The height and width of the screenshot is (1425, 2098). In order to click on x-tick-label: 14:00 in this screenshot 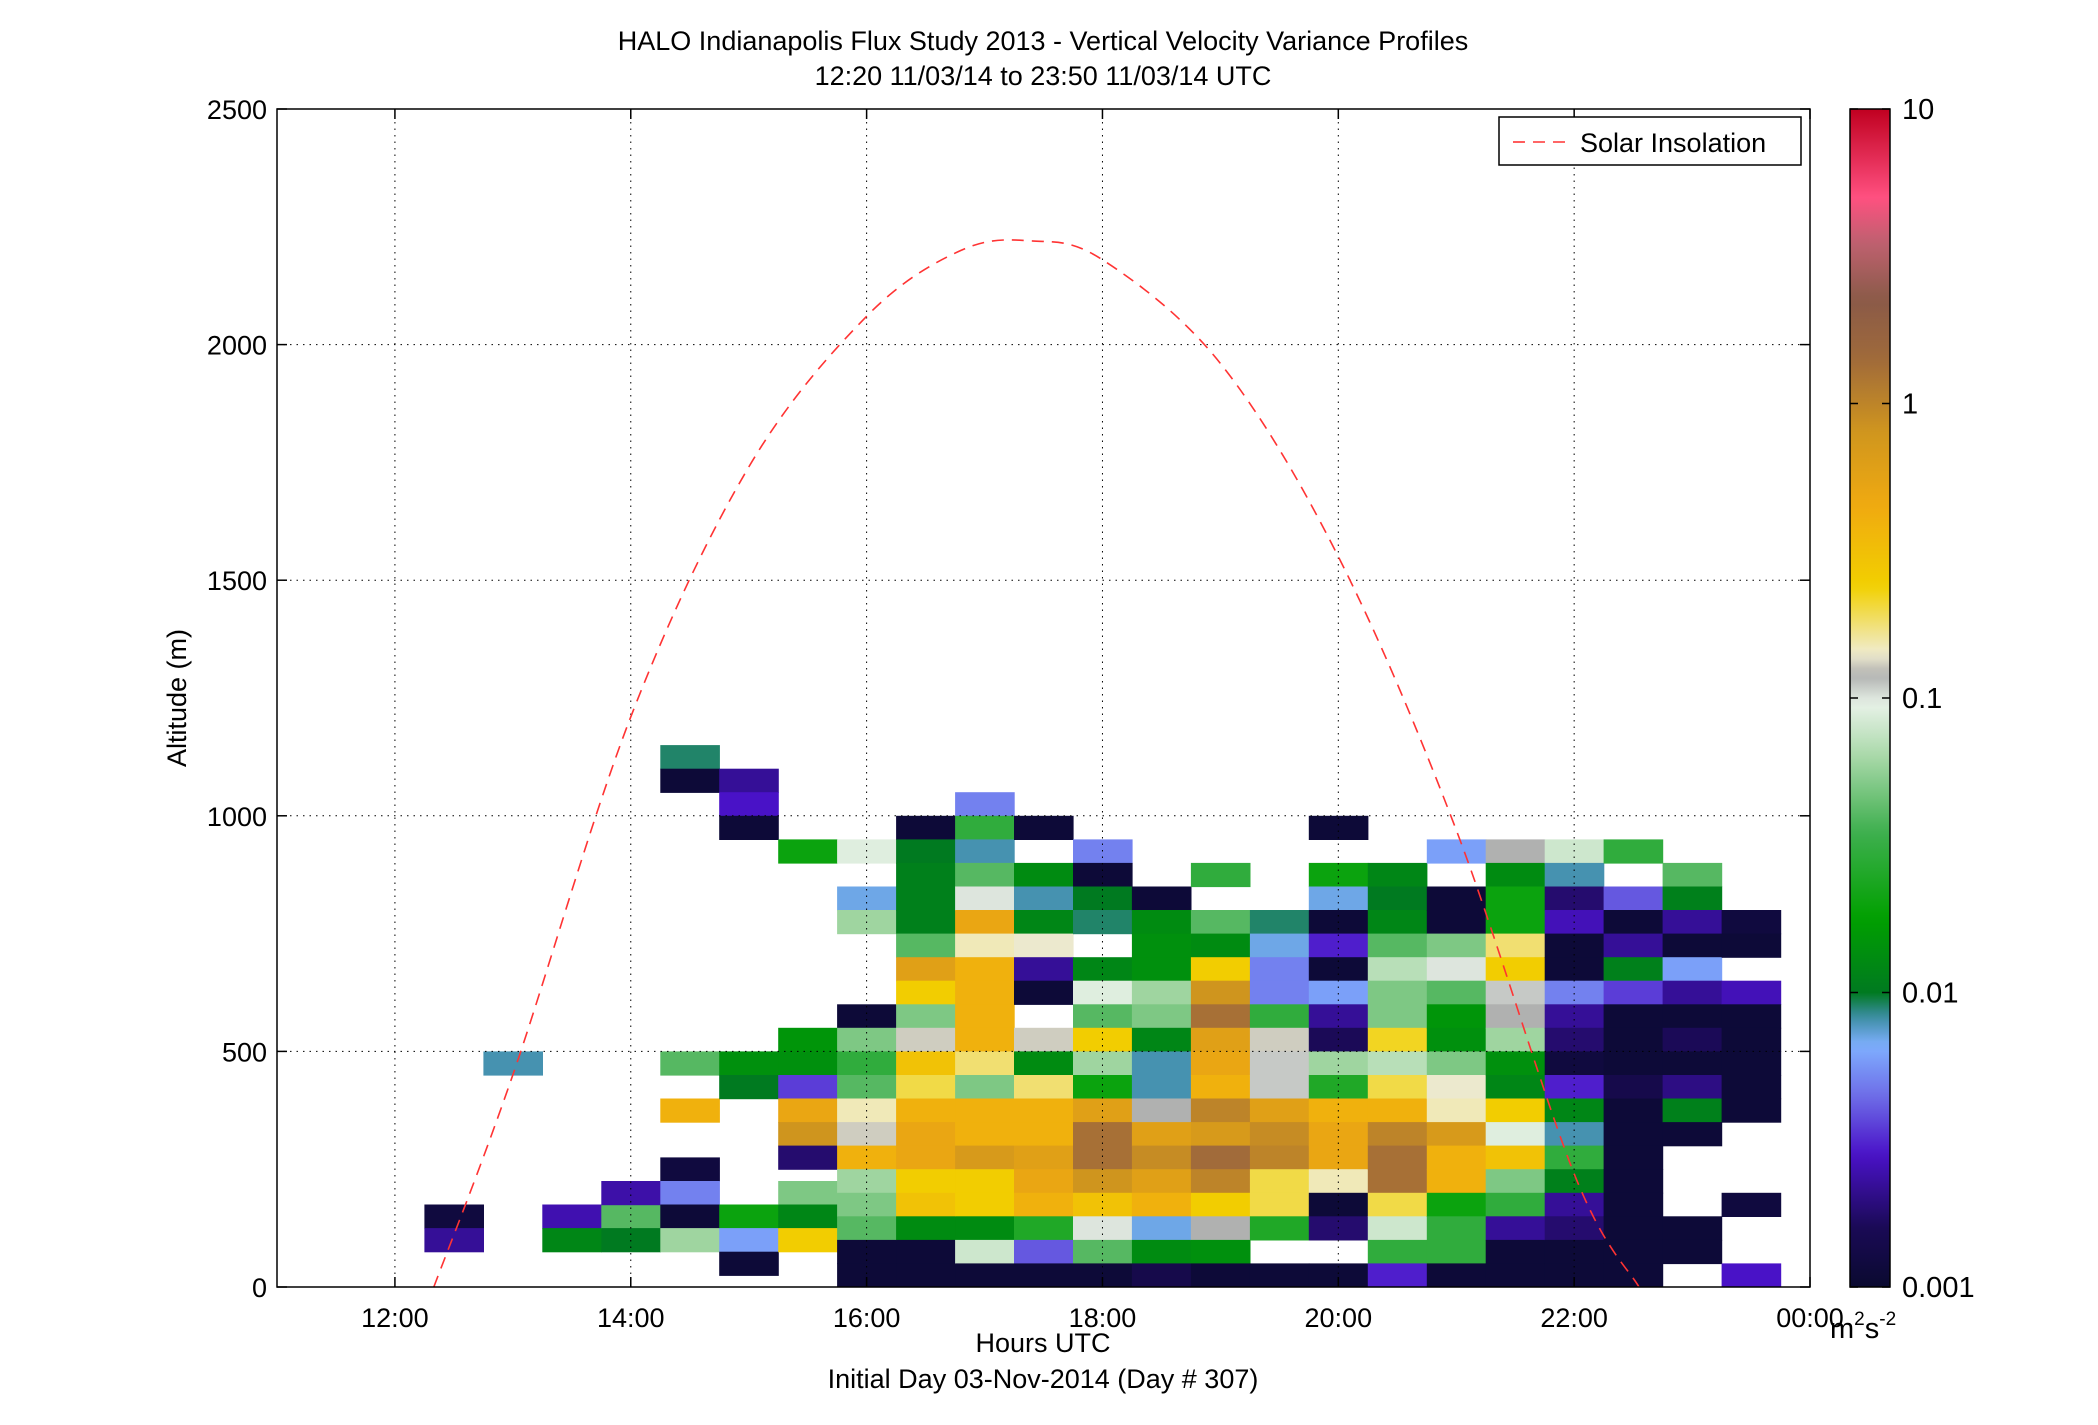, I will do `click(631, 1318)`.